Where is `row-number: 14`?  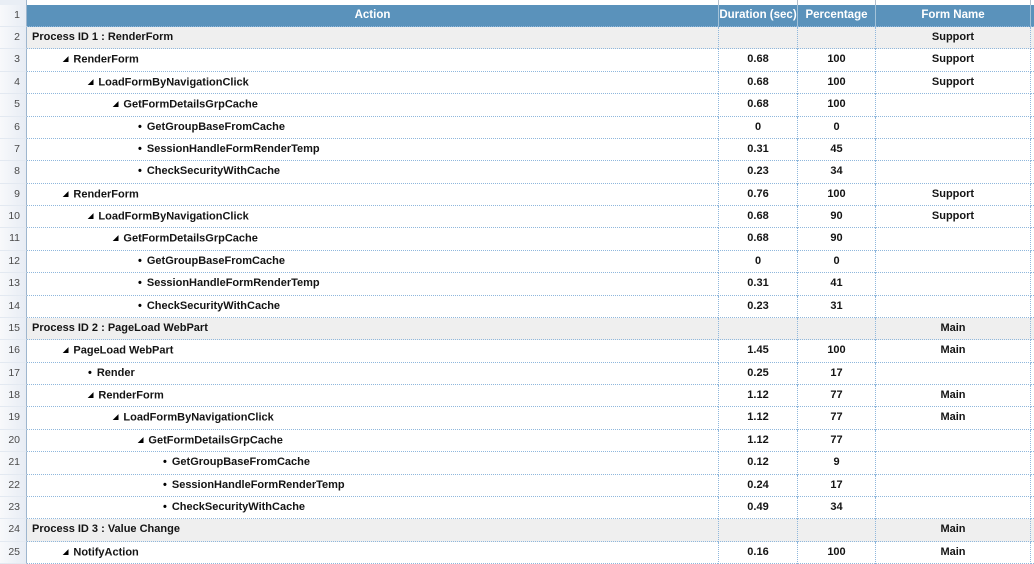 row-number: 14 is located at coordinates (13, 306).